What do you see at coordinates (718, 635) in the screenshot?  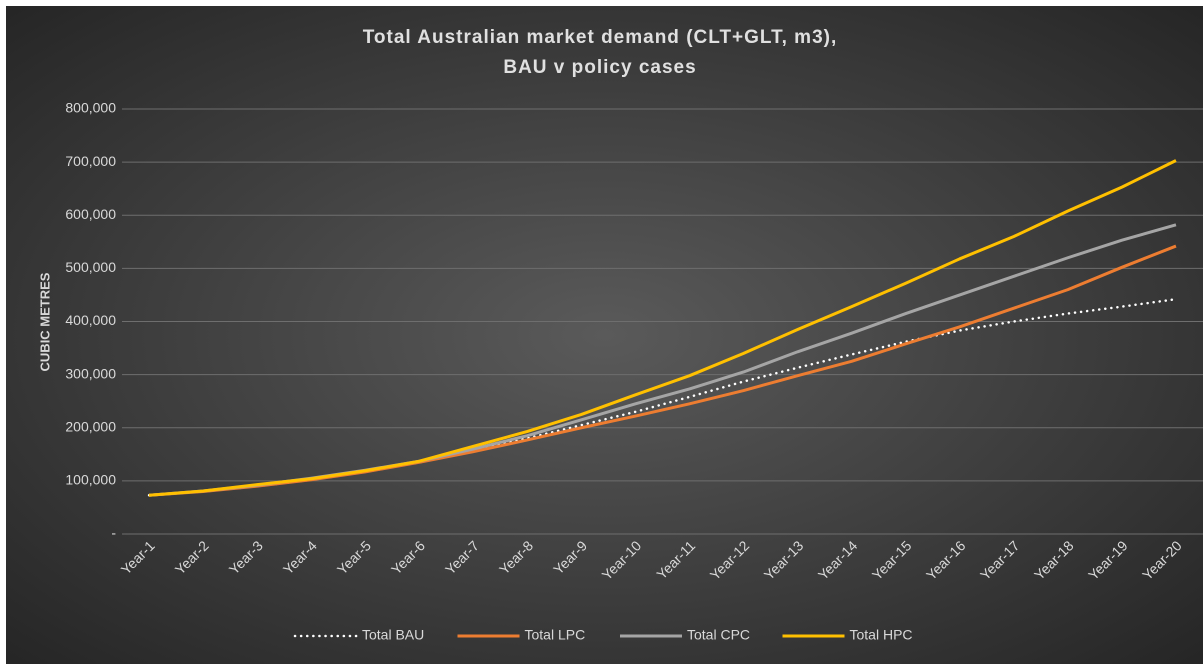 I see `legend-label: Total CPC` at bounding box center [718, 635].